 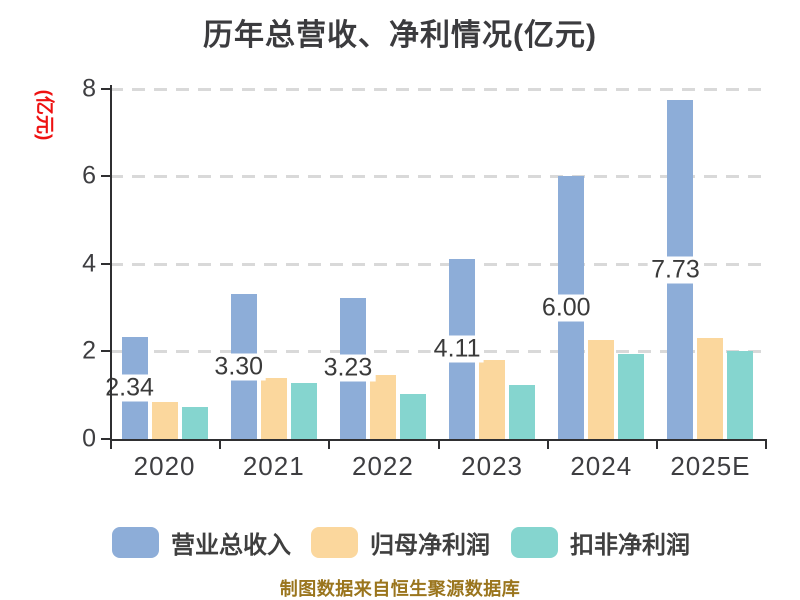 What do you see at coordinates (400, 589) in the screenshot?
I see `data-source-note: 制图数据来自恒生聚源数据库` at bounding box center [400, 589].